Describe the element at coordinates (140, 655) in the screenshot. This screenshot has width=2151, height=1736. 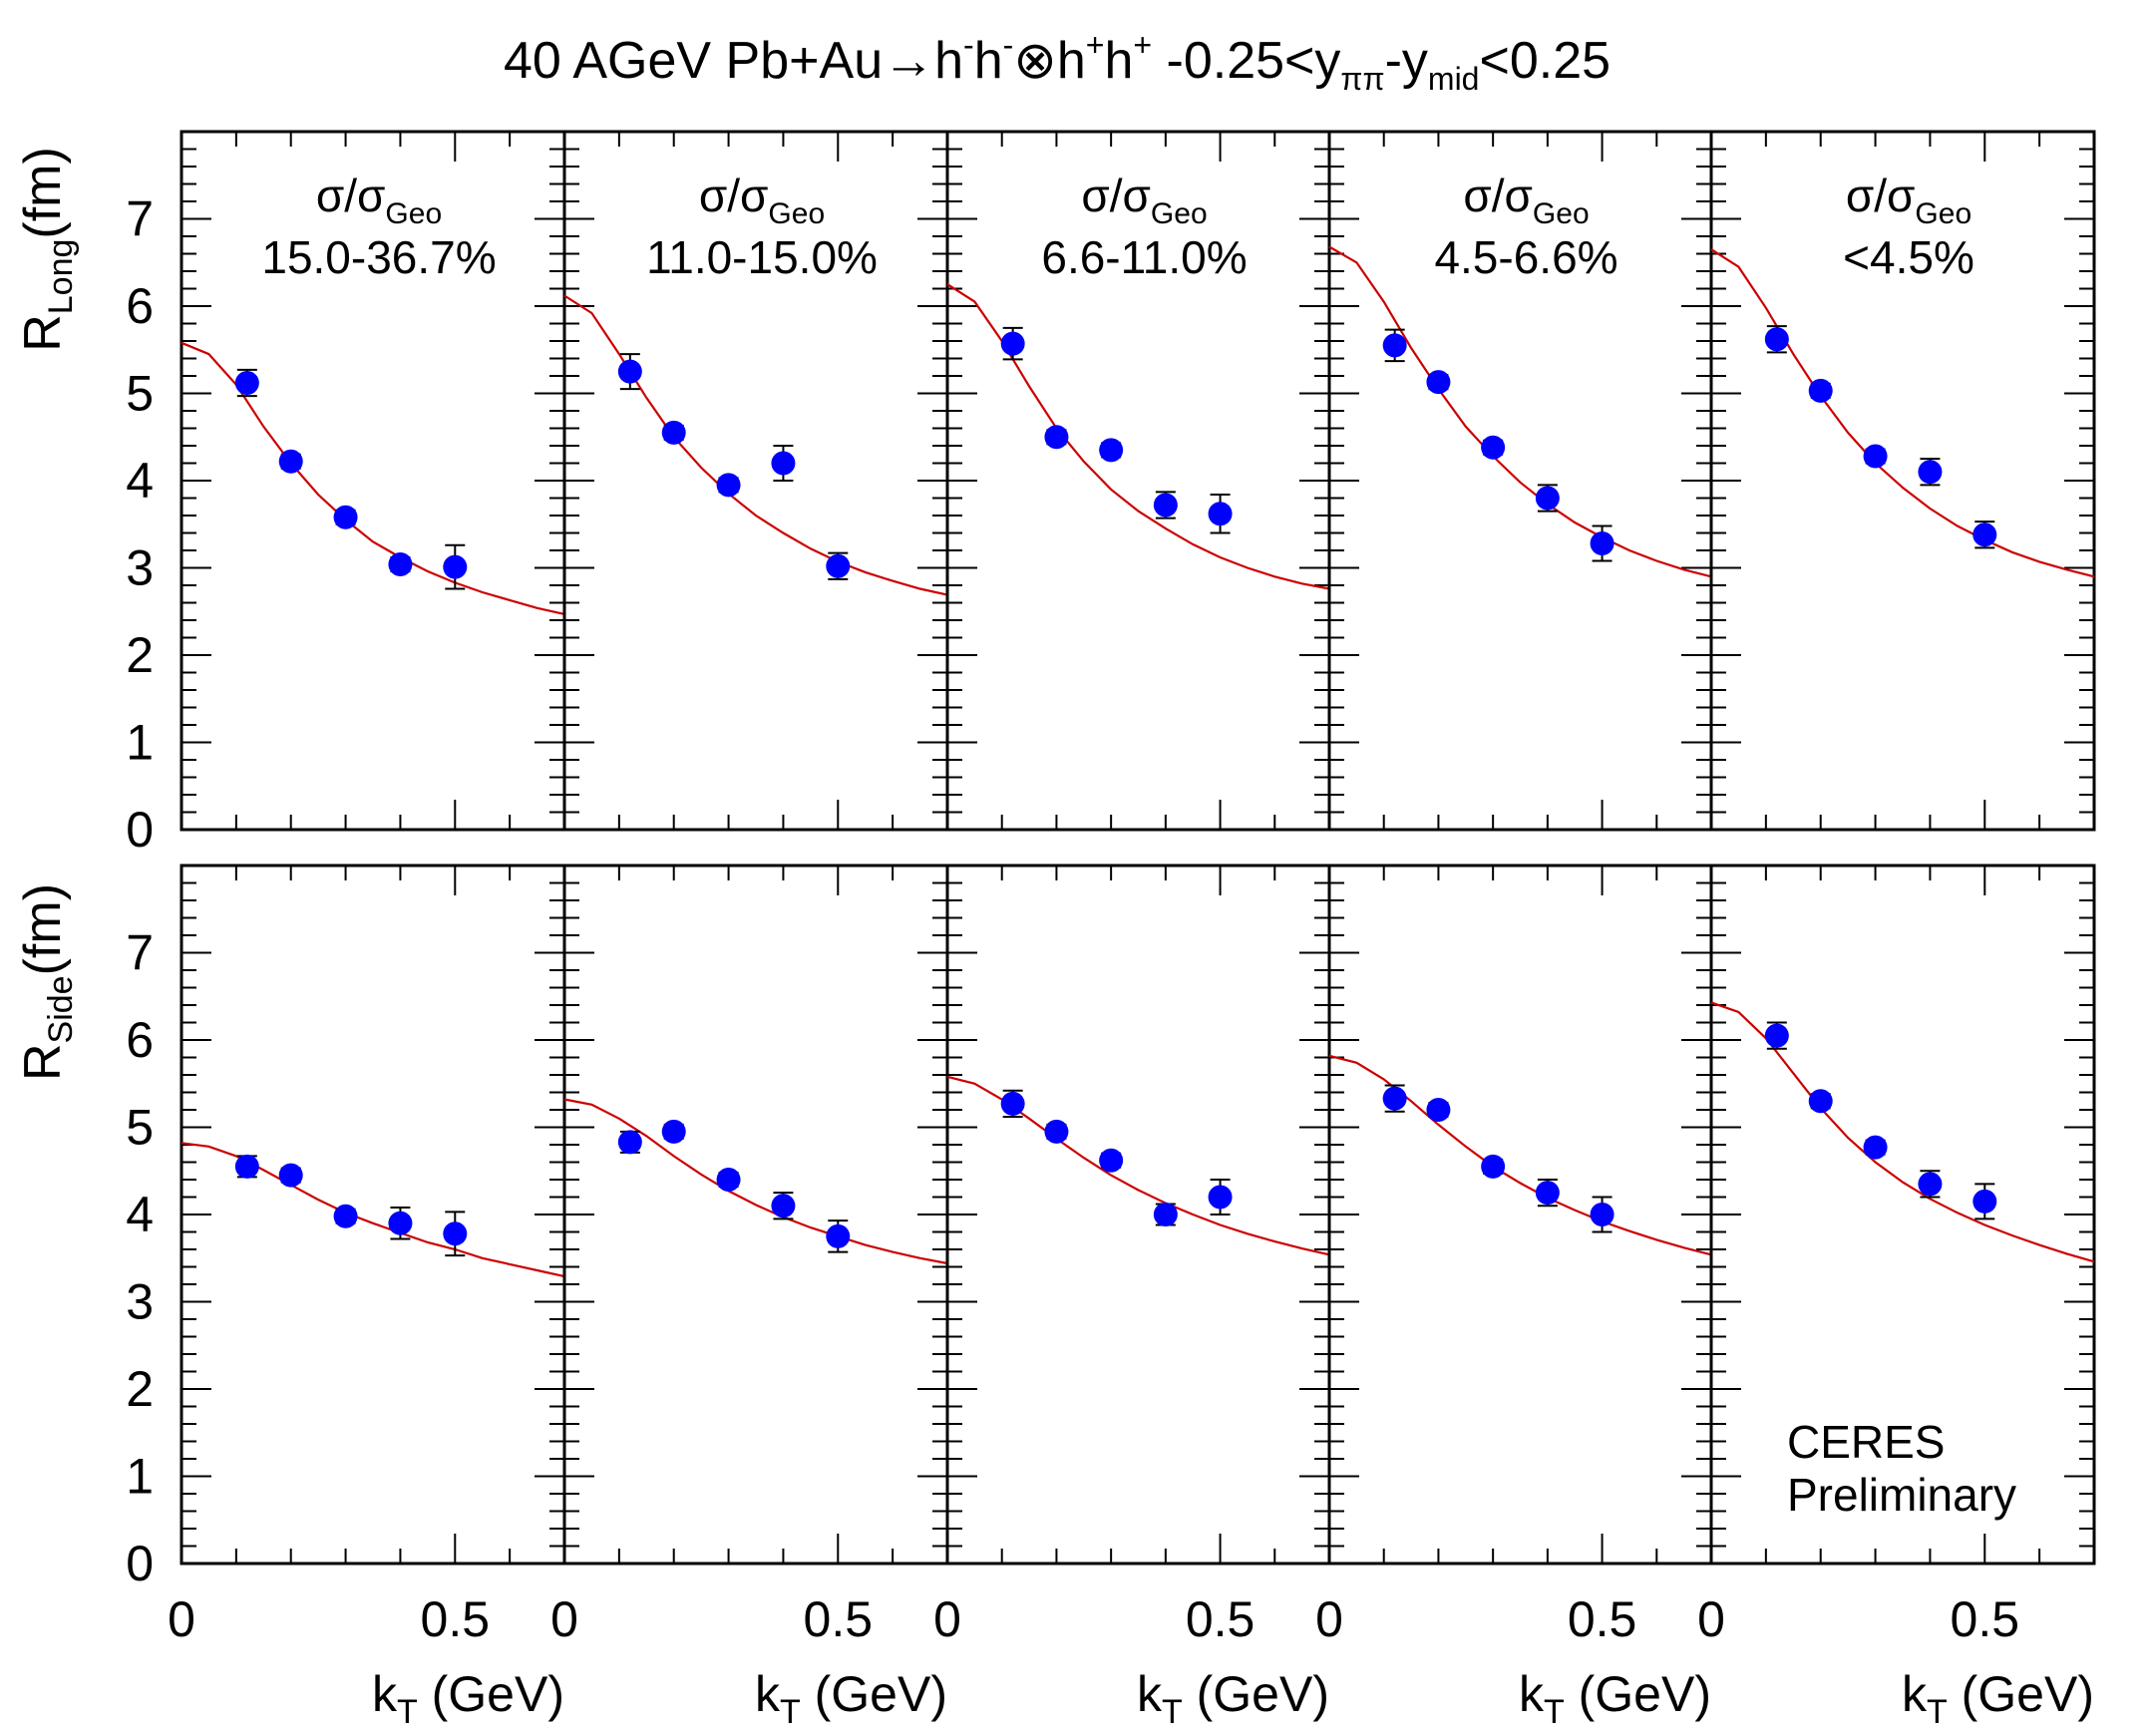
I see `row-0-ytick-label: 2` at that location.